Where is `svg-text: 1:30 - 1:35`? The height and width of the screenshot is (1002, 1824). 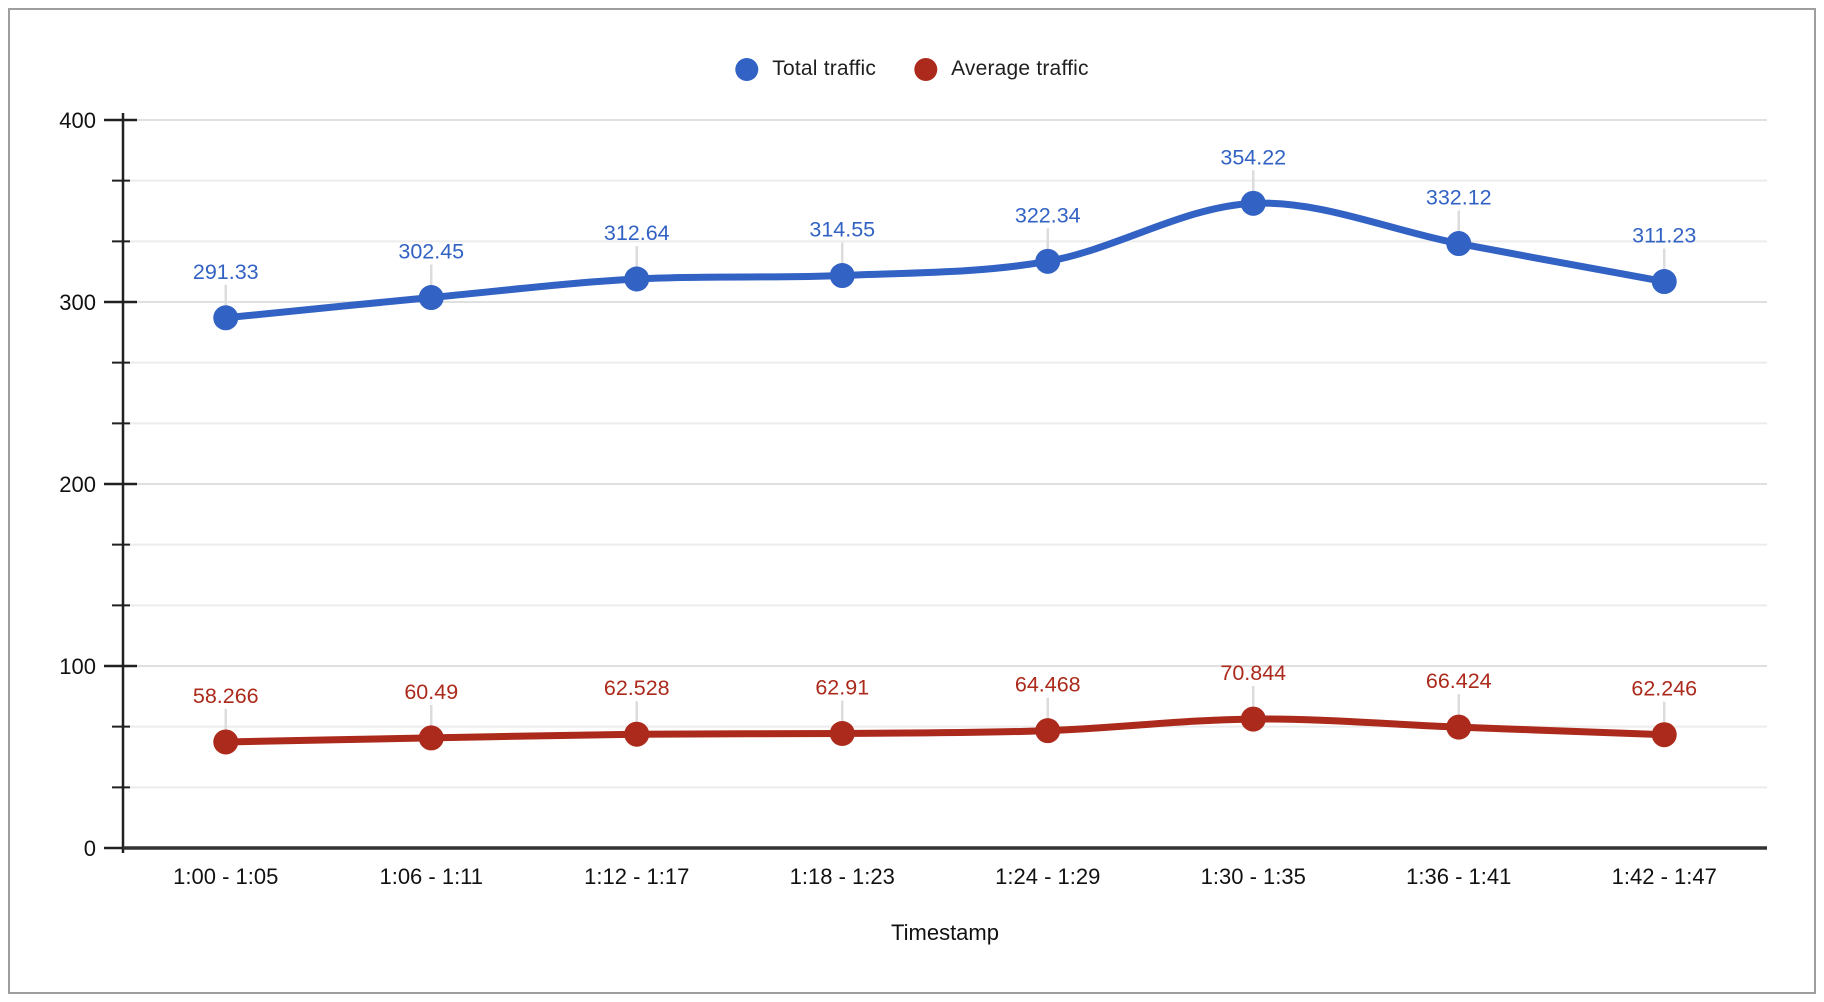
svg-text: 1:30 - 1:35 is located at coordinates (1253, 876).